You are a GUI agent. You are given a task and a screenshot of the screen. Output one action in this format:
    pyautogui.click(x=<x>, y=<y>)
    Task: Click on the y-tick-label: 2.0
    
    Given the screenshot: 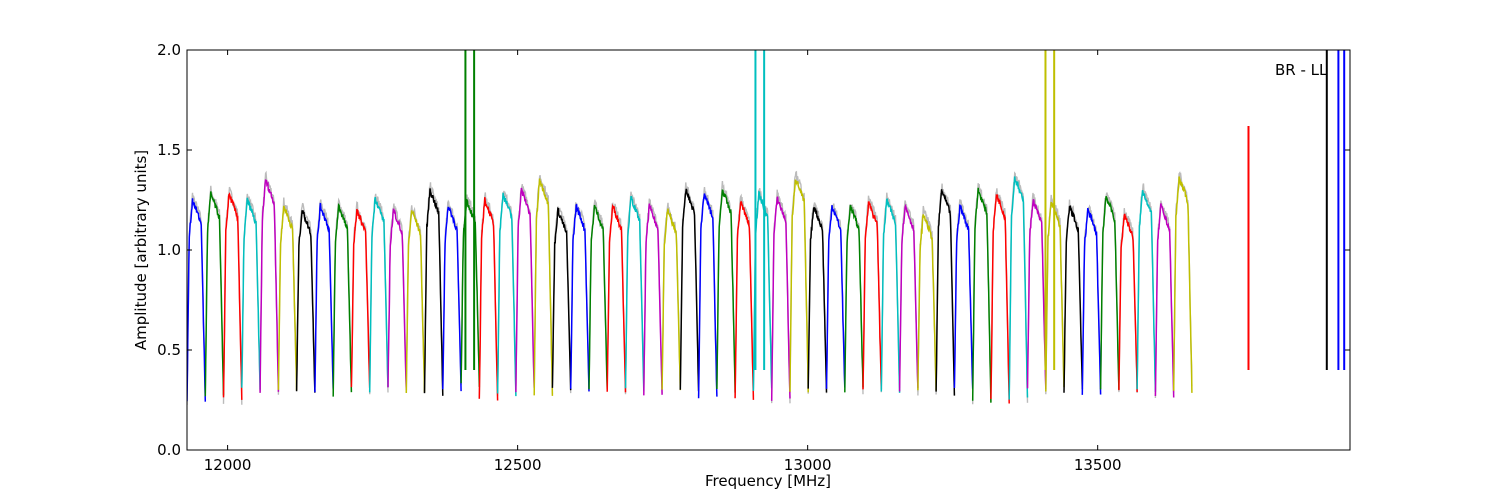 What is the action you would take?
    pyautogui.click(x=169, y=50)
    